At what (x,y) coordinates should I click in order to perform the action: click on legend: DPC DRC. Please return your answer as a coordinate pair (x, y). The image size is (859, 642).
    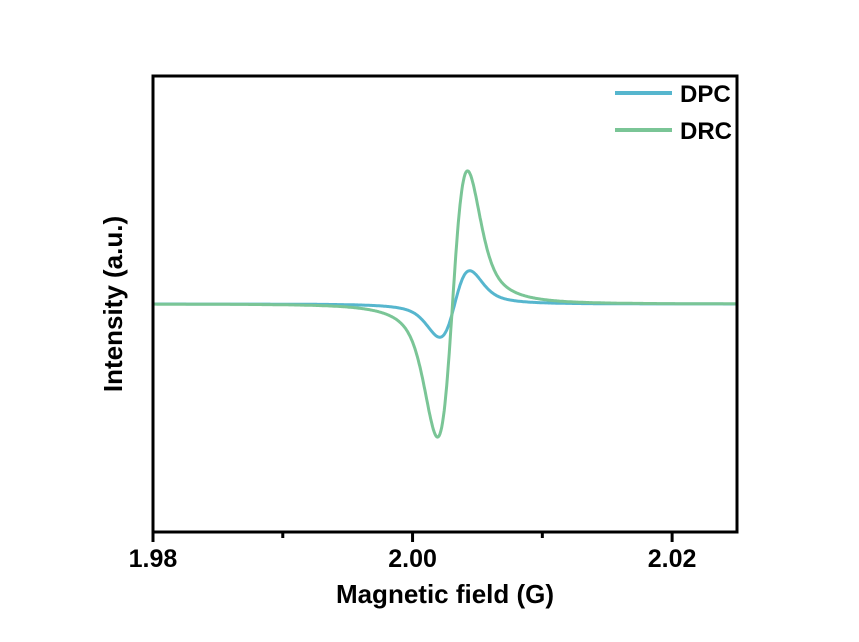
    Looking at the image, I should click on (673, 113).